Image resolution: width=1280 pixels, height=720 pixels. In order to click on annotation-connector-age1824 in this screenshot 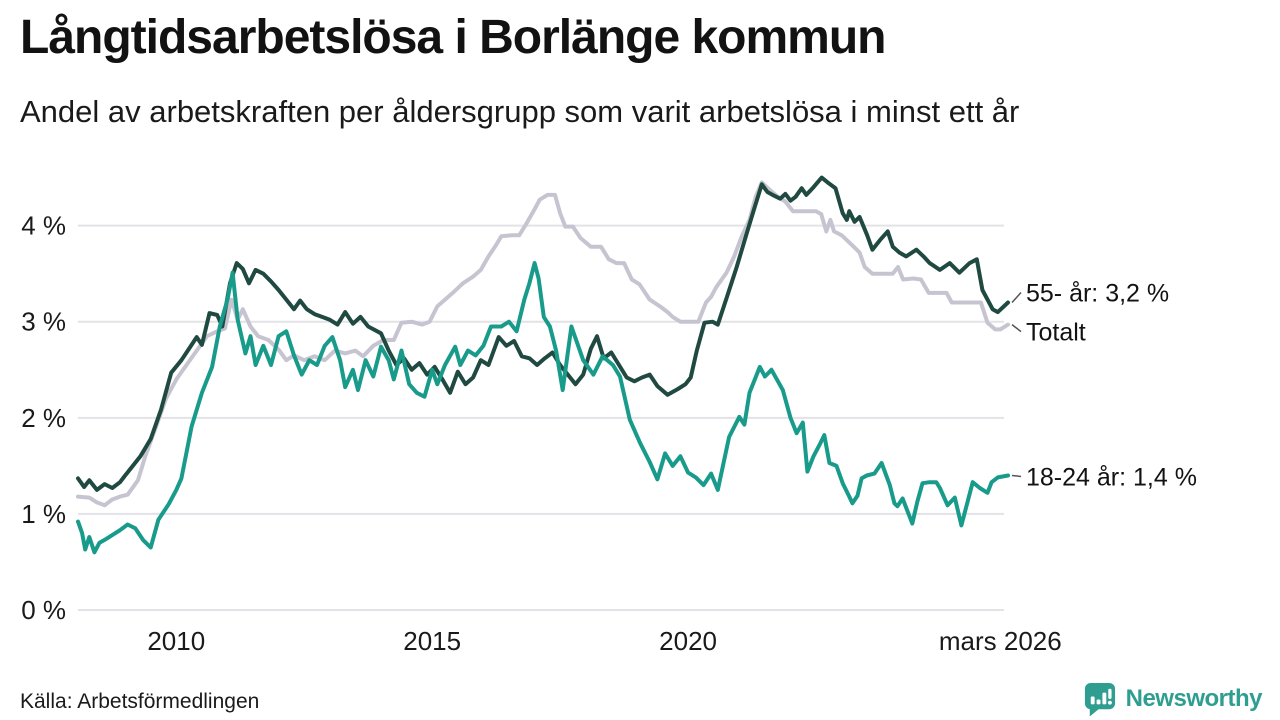, I will do `click(1016, 476)`.